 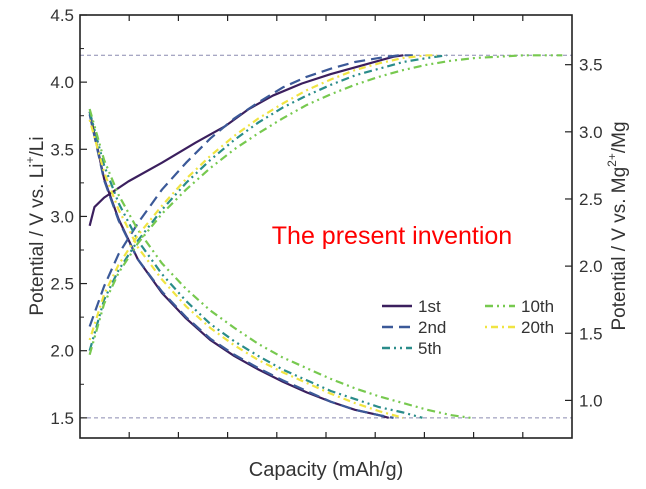 I want to click on y-right-tick-label: 3.5, so click(x=591, y=65).